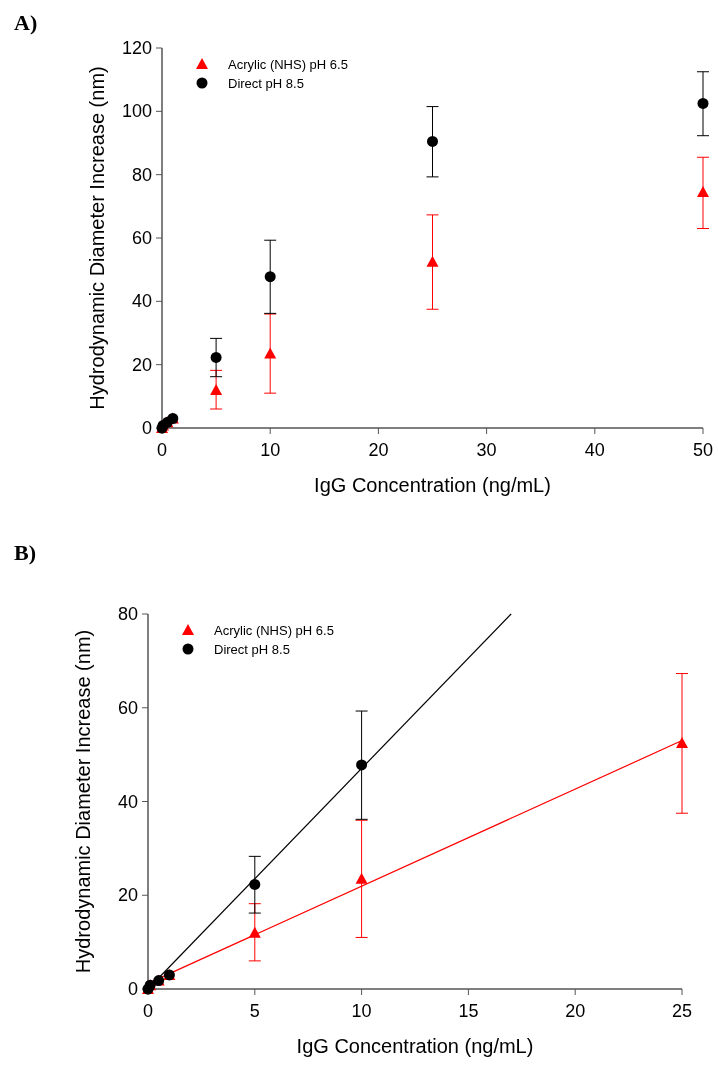 This screenshot has width=718, height=1074. I want to click on x-tick-label: 15, so click(468, 1011).